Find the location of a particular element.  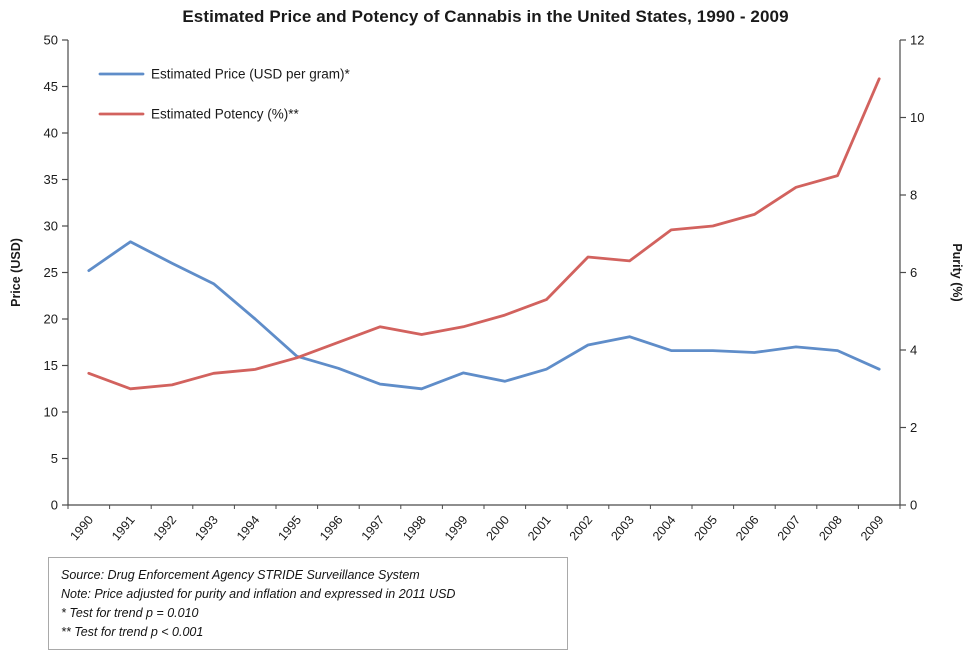

x-category-label: 2002 is located at coordinates (581, 528).